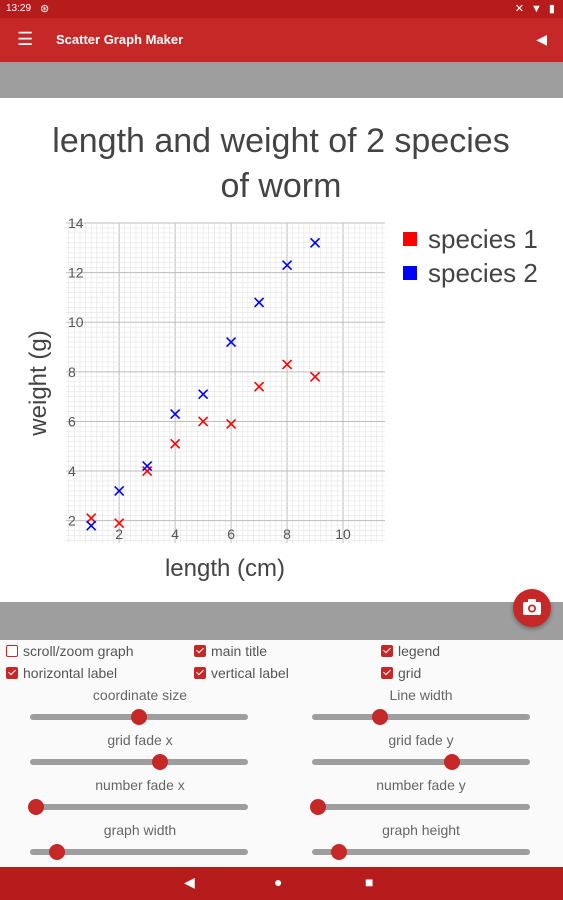 The height and width of the screenshot is (900, 563). Describe the element at coordinates (281, 40) in the screenshot. I see `app-bar: ☰ Scatter Graph Maker ◀` at that location.